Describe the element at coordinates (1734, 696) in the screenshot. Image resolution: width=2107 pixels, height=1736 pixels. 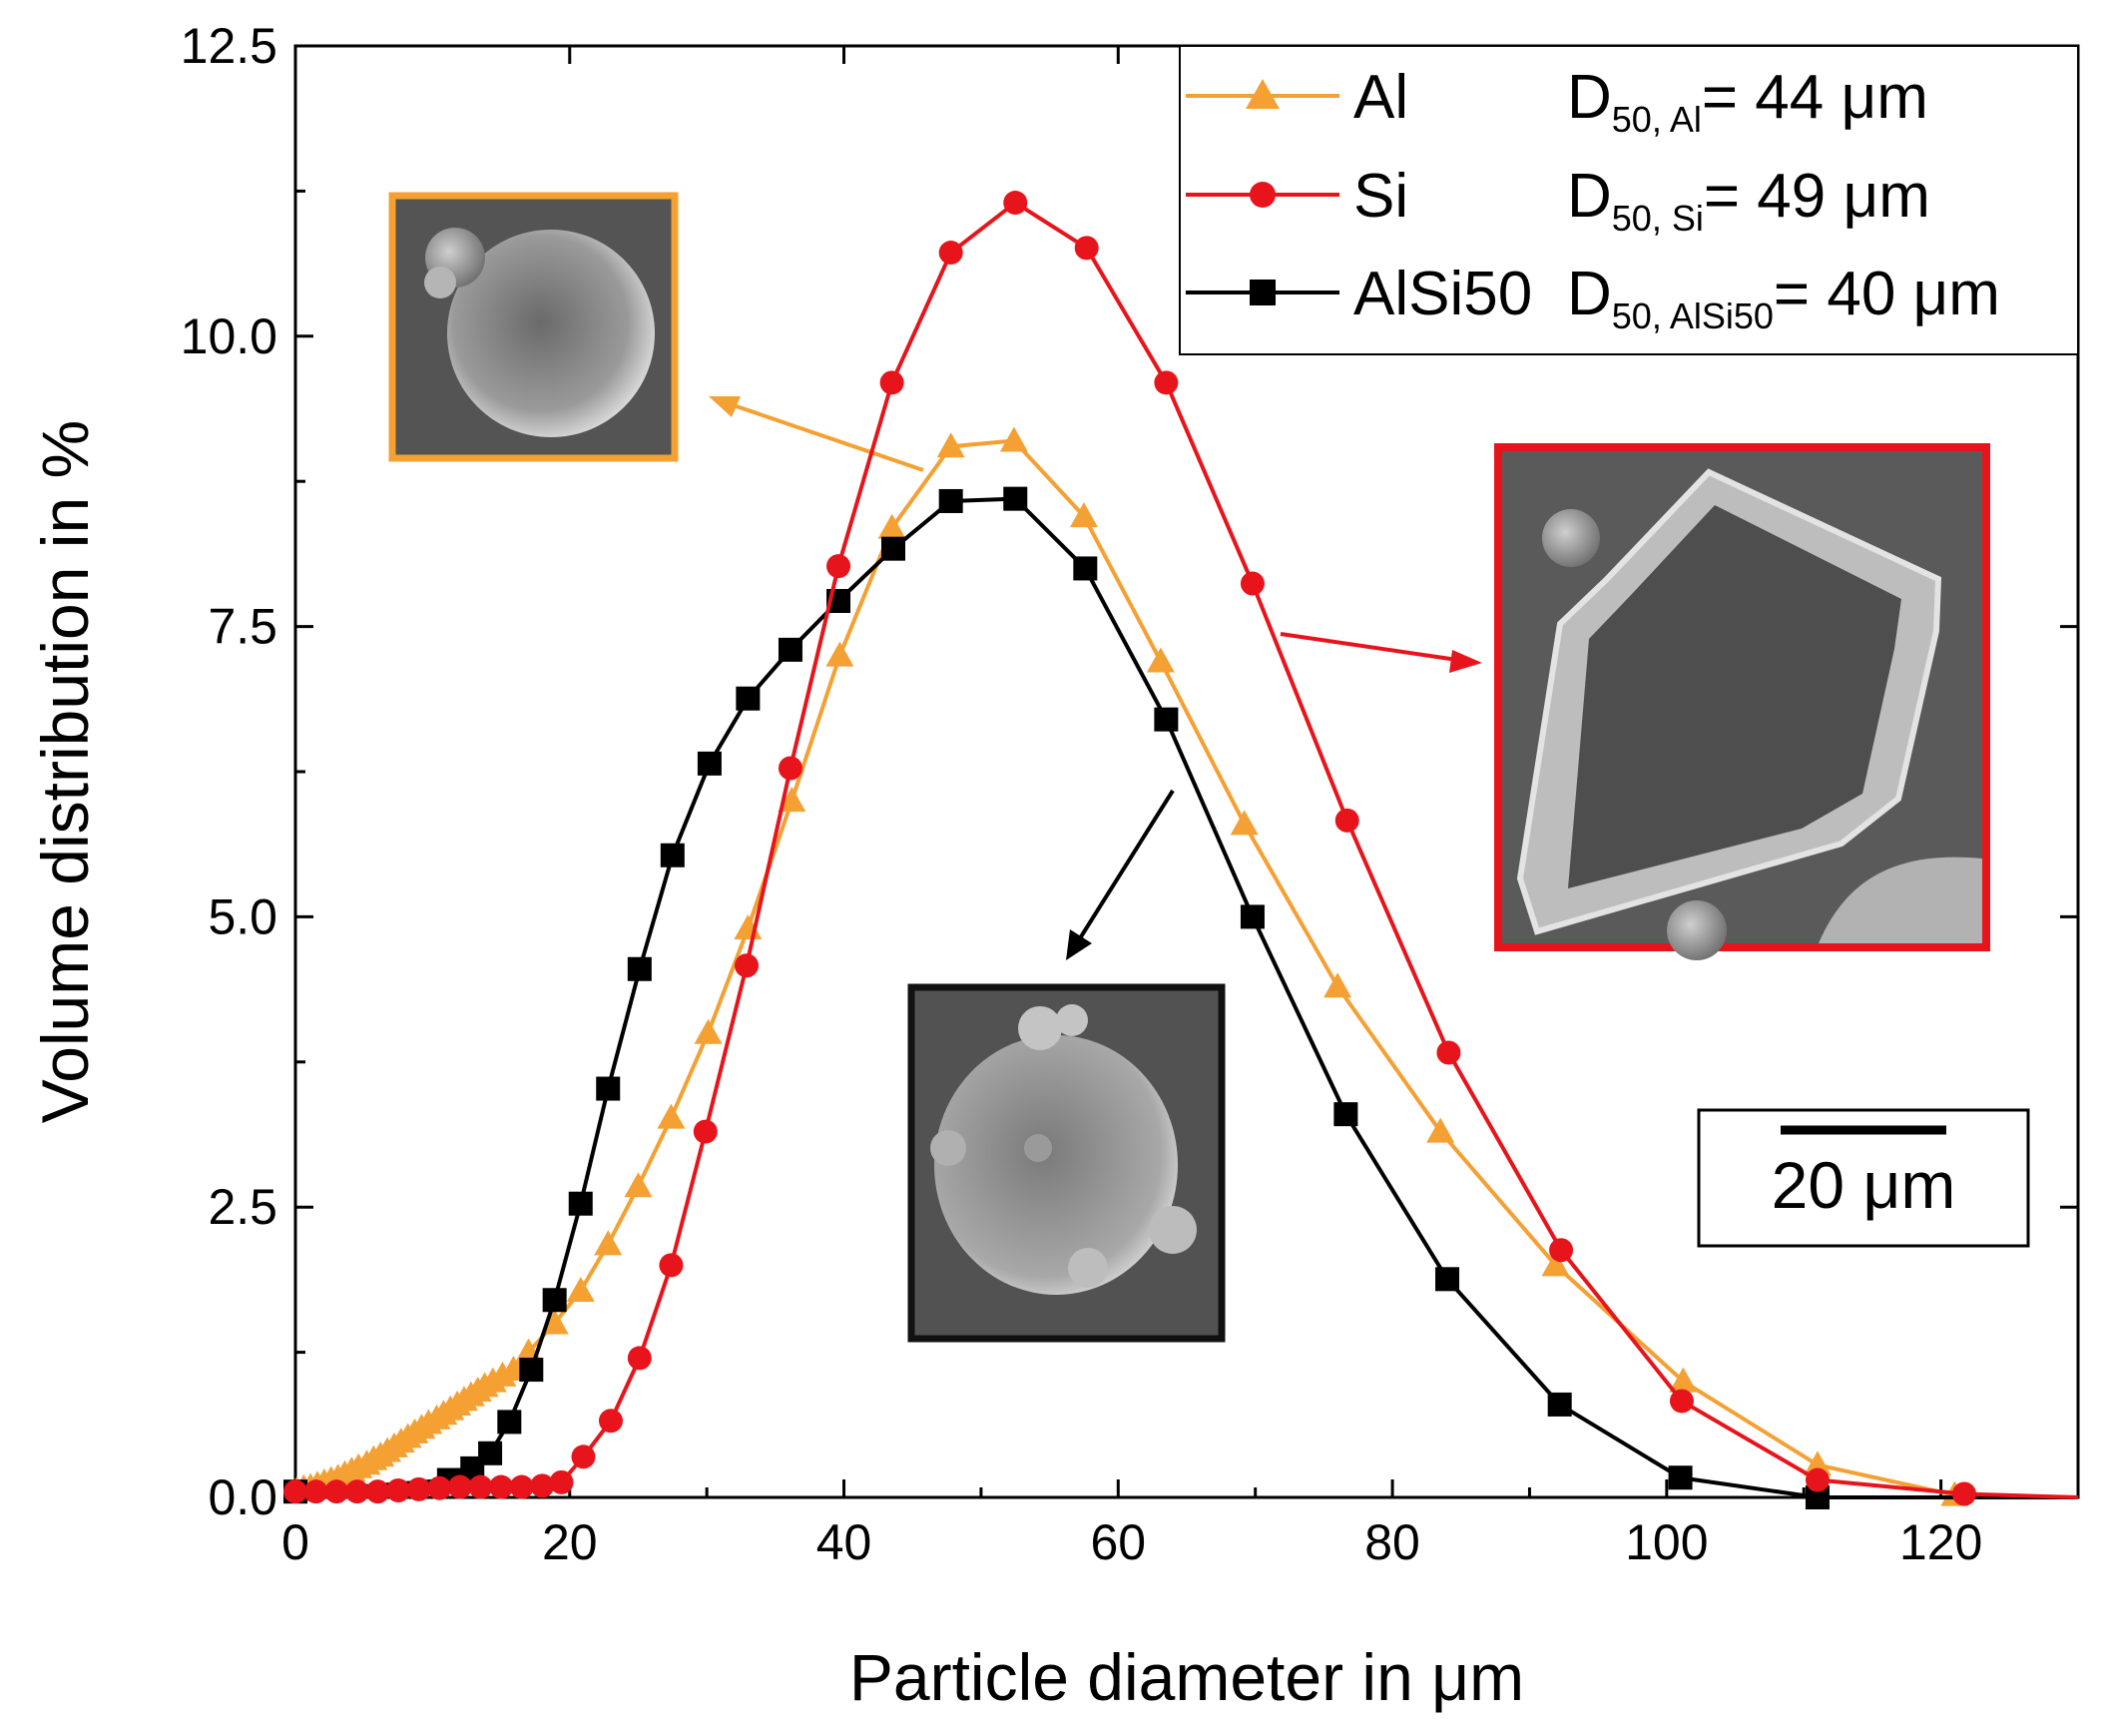
I see `si-particle-face` at that location.